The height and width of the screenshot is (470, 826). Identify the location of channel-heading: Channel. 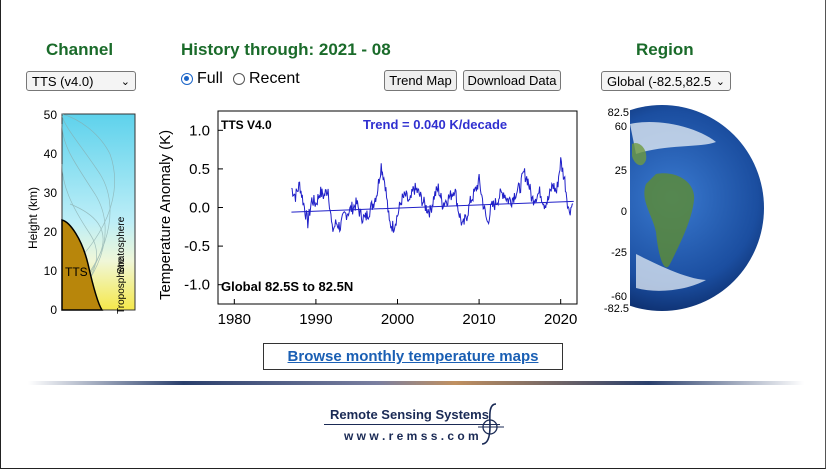
(80, 49).